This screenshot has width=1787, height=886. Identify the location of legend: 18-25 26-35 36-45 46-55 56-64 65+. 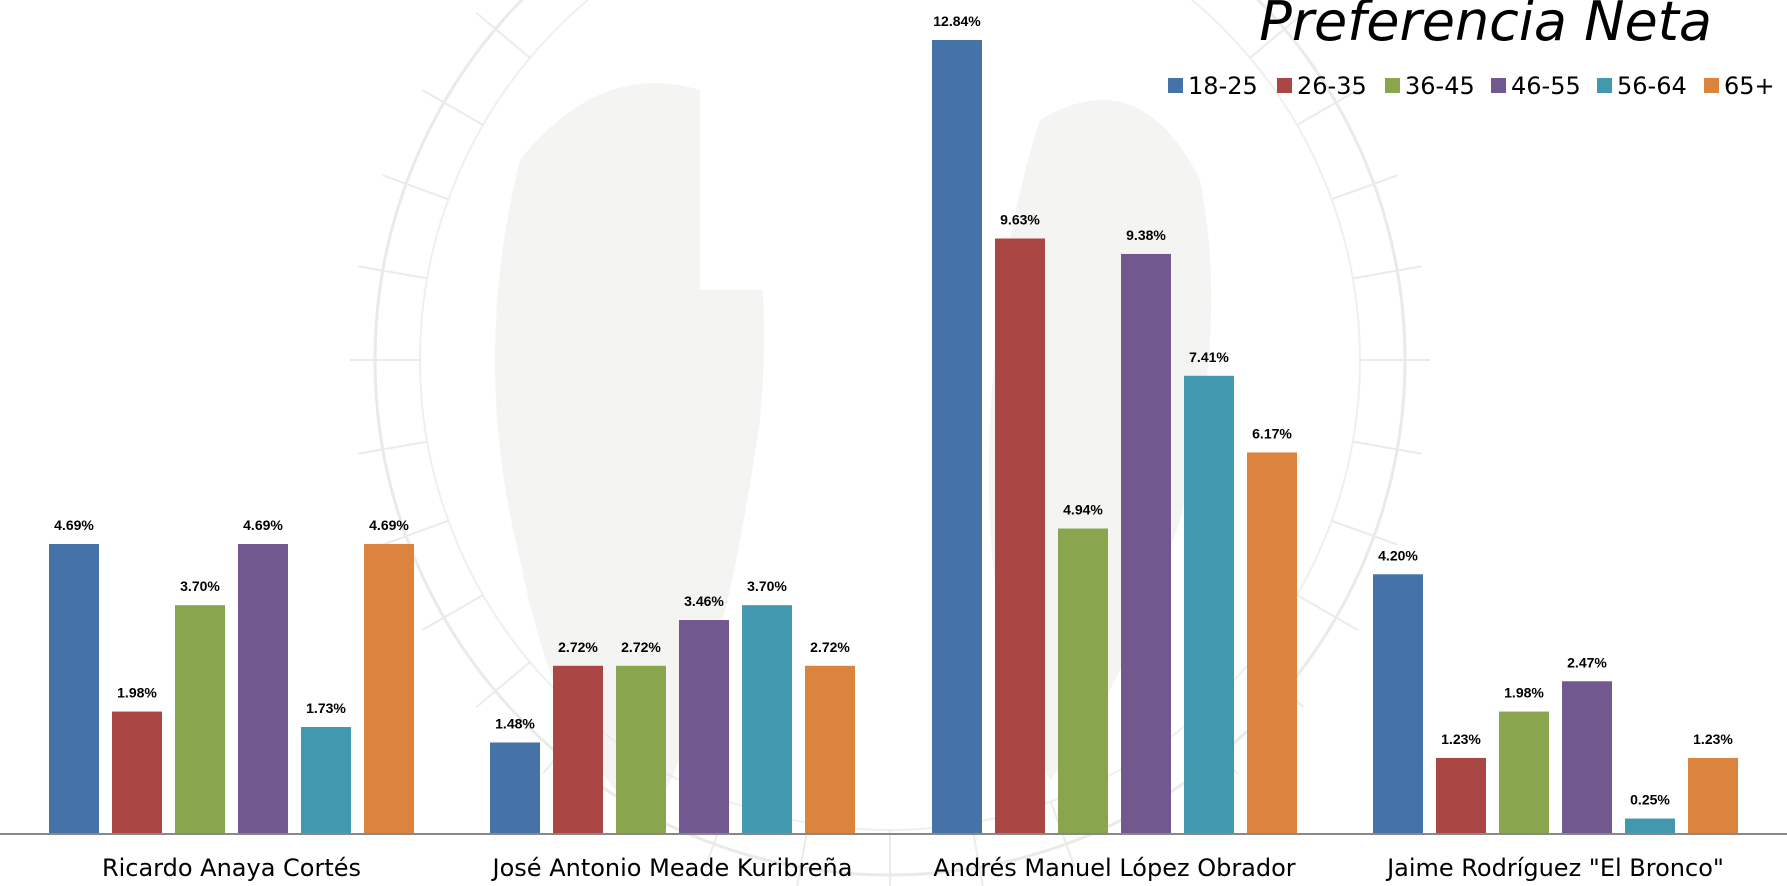
(1471, 86).